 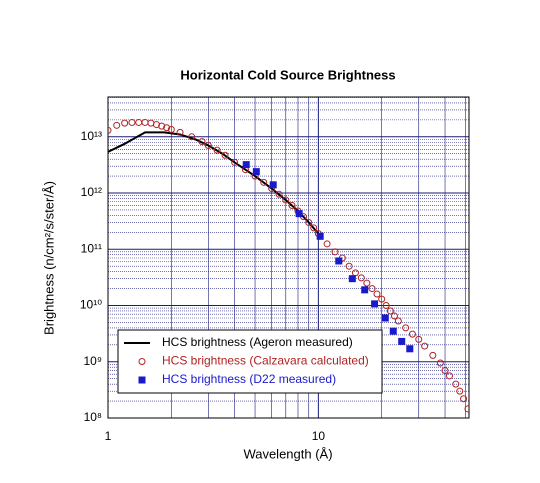 What do you see at coordinates (93, 417) in the screenshot?
I see `y-tick-label: 10⁸` at bounding box center [93, 417].